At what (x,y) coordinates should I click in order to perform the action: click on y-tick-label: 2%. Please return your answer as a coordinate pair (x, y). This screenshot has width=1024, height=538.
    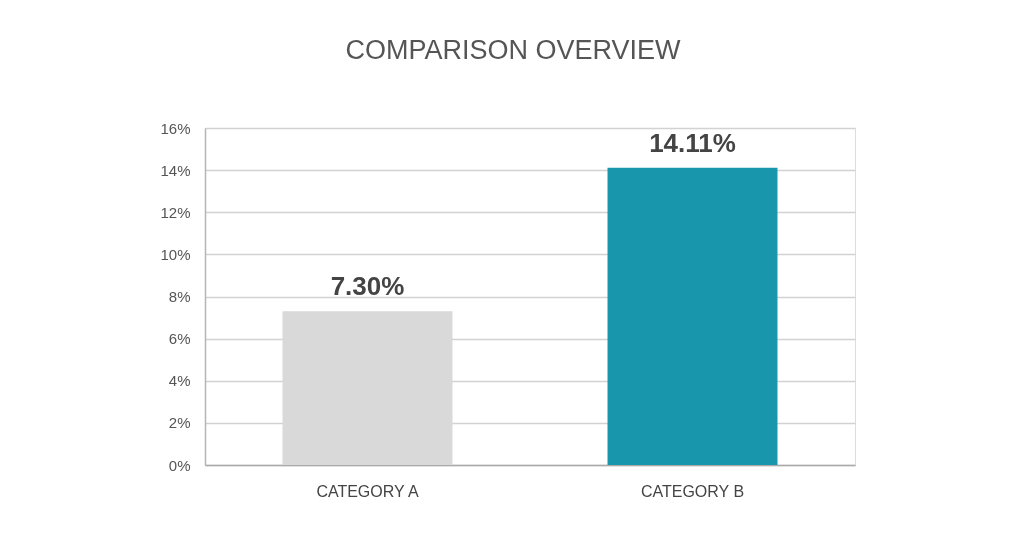
    Looking at the image, I should click on (179, 423).